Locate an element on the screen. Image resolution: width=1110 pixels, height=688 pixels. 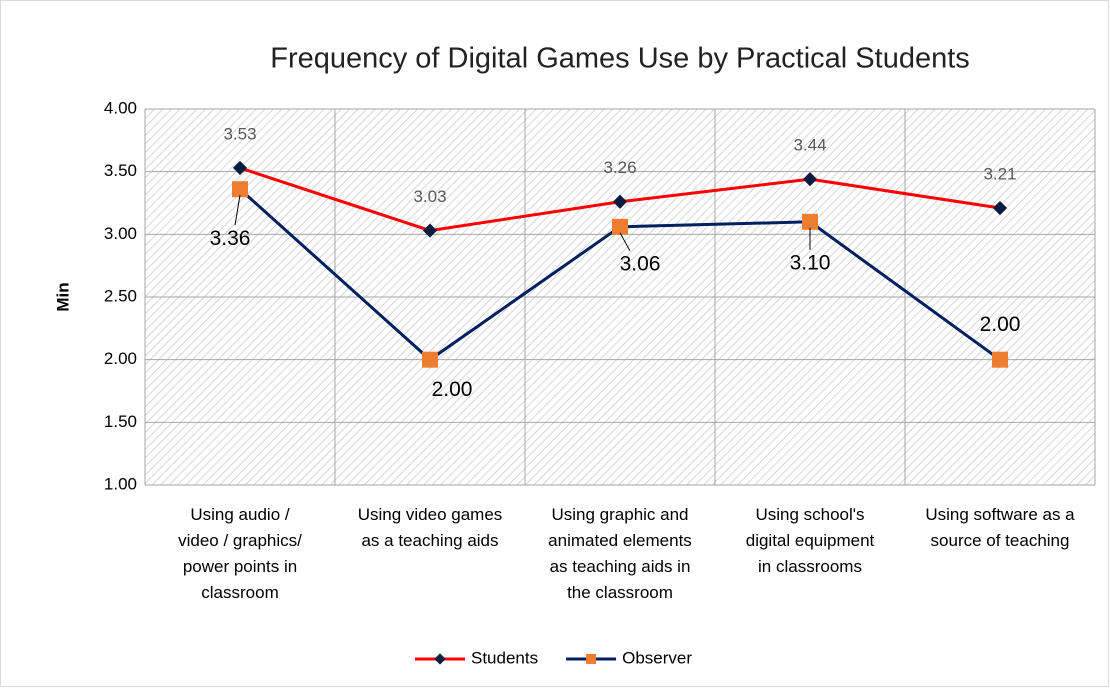
y-tick-label: 1.50 is located at coordinates (120, 421).